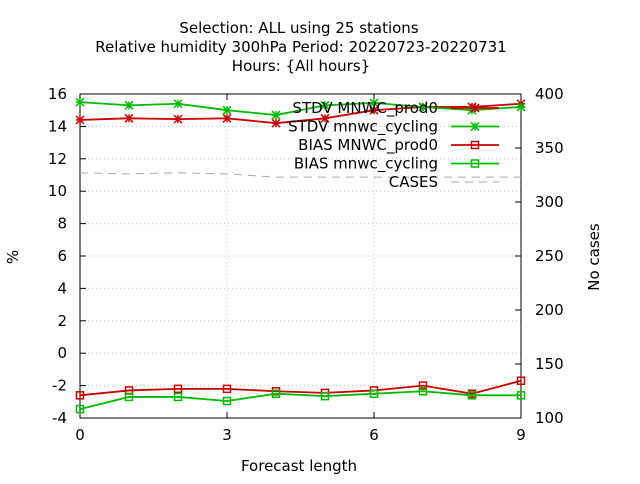 The width and height of the screenshot is (640, 484). Describe the element at coordinates (374, 435) in the screenshot. I see `x-tick-label: 6` at that location.